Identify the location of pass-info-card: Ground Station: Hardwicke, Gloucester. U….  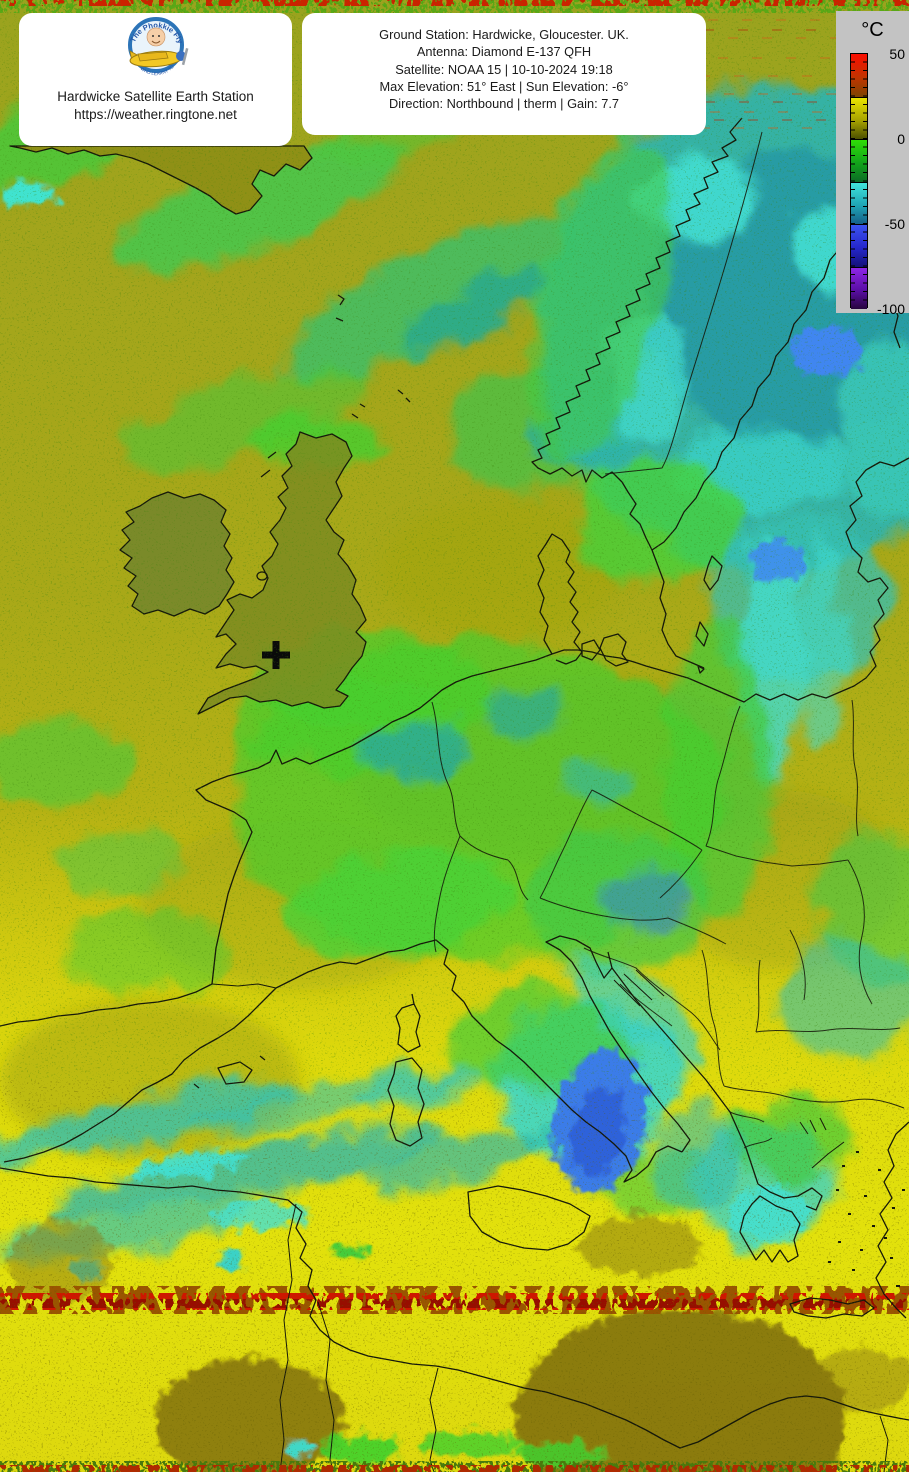
(504, 74).